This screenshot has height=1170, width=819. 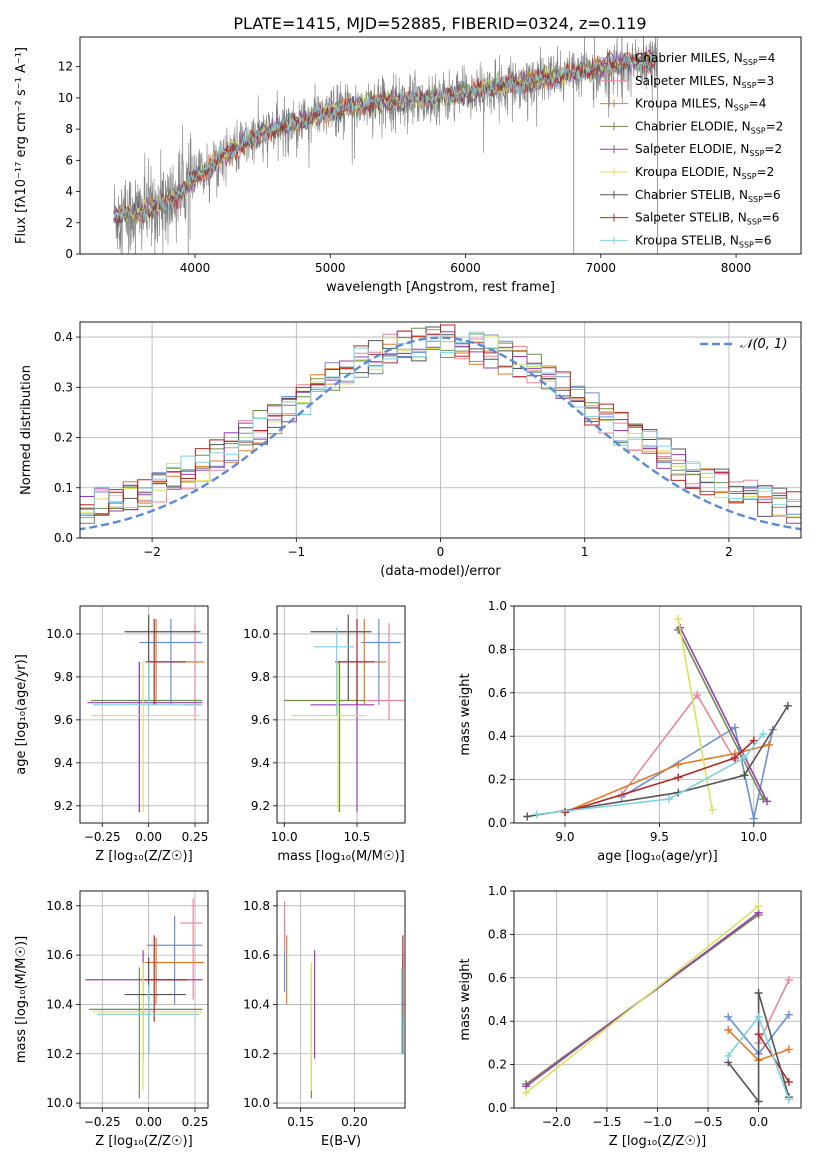 I want to click on y-axis-label: age [log₁₀(age/yr)], so click(x=21, y=714).